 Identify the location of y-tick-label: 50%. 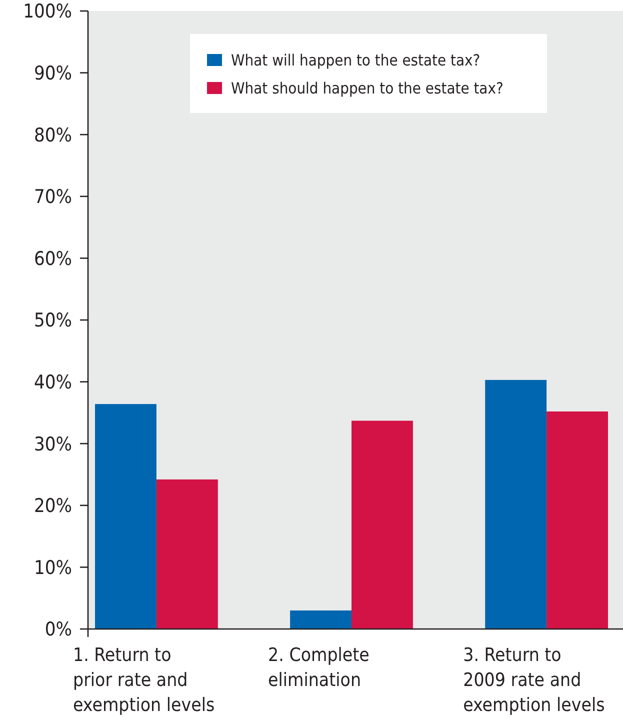
(53, 321).